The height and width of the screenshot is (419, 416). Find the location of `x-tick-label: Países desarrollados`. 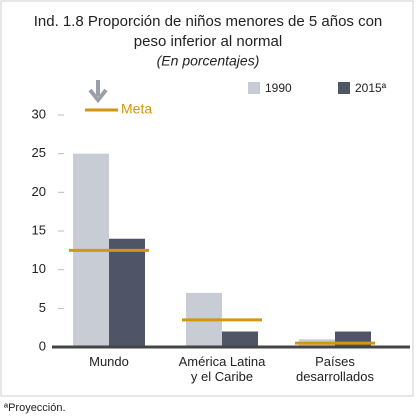

x-tick-label: Países desarrollados is located at coordinates (335, 369).